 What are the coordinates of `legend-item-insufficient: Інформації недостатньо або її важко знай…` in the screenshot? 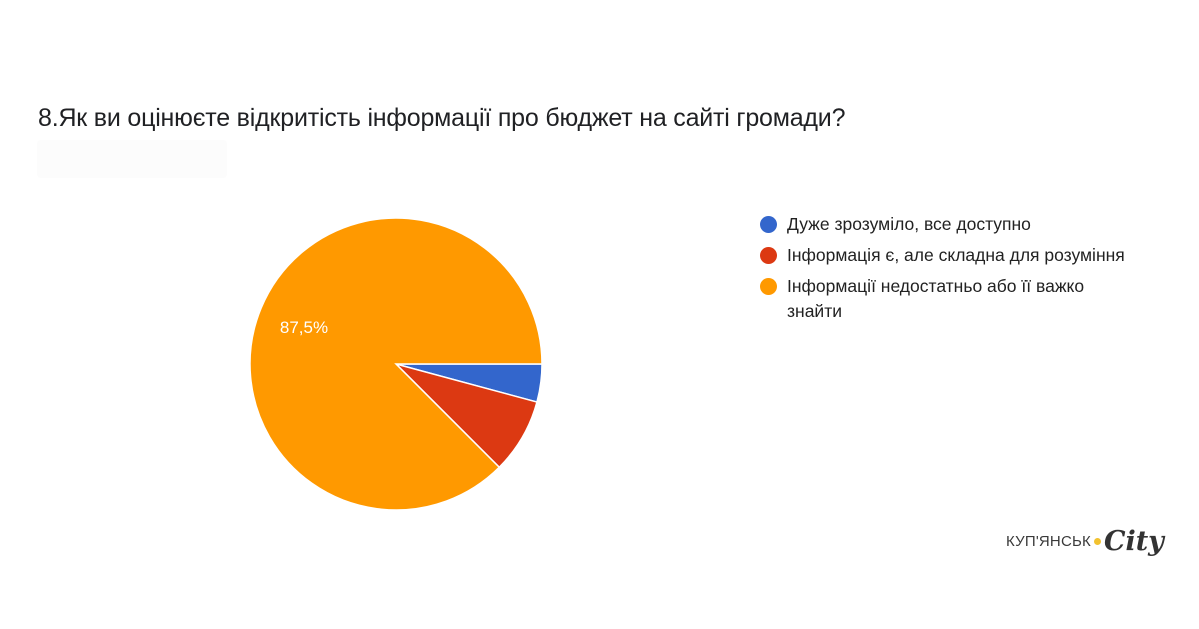 It's located at (948, 299).